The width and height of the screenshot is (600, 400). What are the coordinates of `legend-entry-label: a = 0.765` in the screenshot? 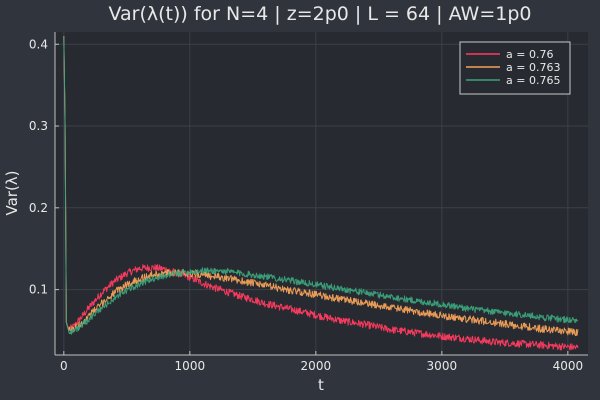 It's located at (533, 80).